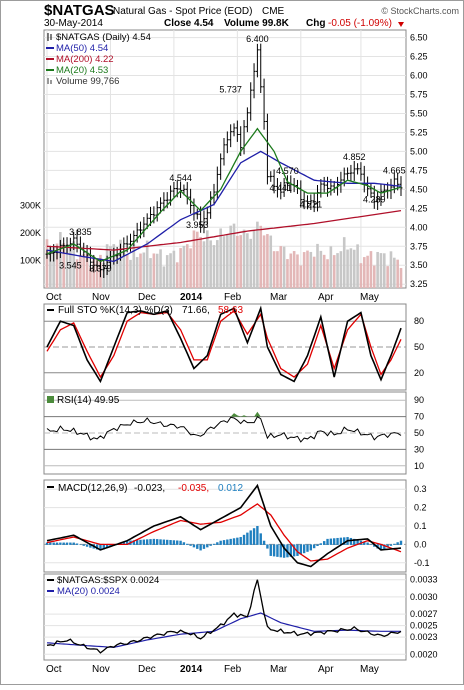 The width and height of the screenshot is (464, 690). Describe the element at coordinates (30, 206) in the screenshot. I see `volume-tick-label: 300K` at that location.